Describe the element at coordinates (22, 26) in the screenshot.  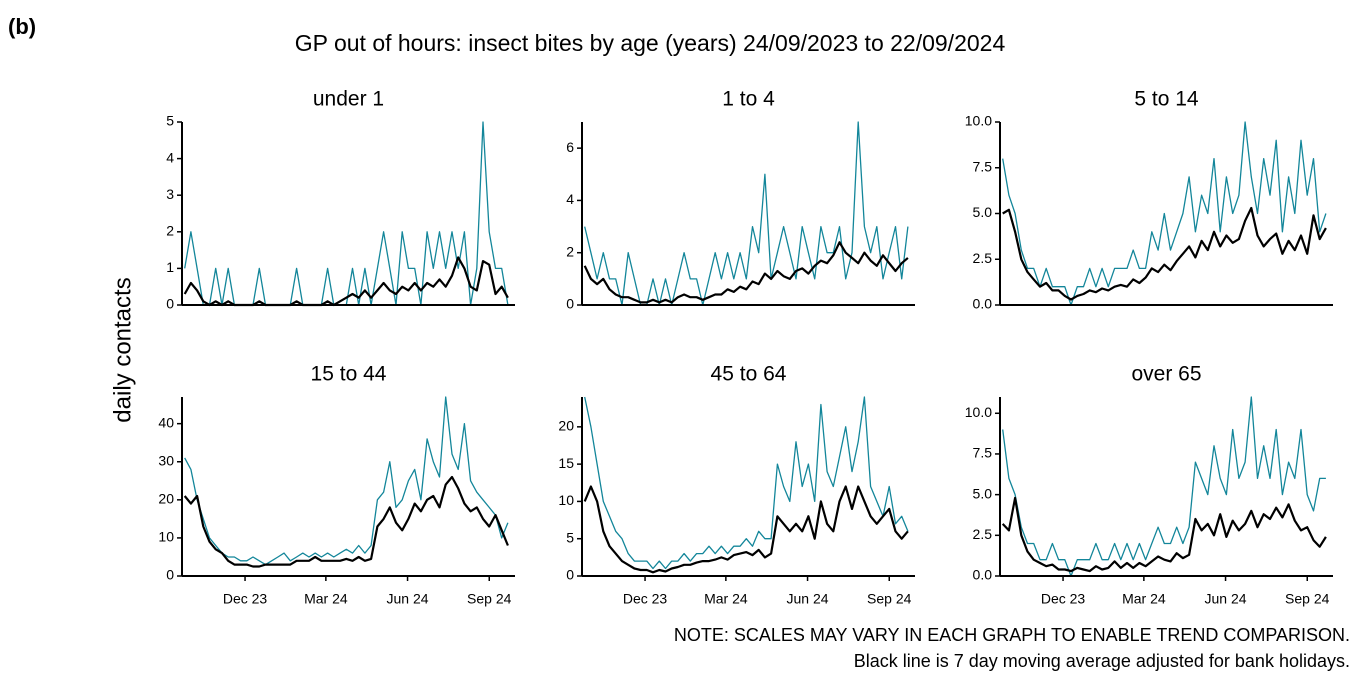
I see `panel-label: (b)` at that location.